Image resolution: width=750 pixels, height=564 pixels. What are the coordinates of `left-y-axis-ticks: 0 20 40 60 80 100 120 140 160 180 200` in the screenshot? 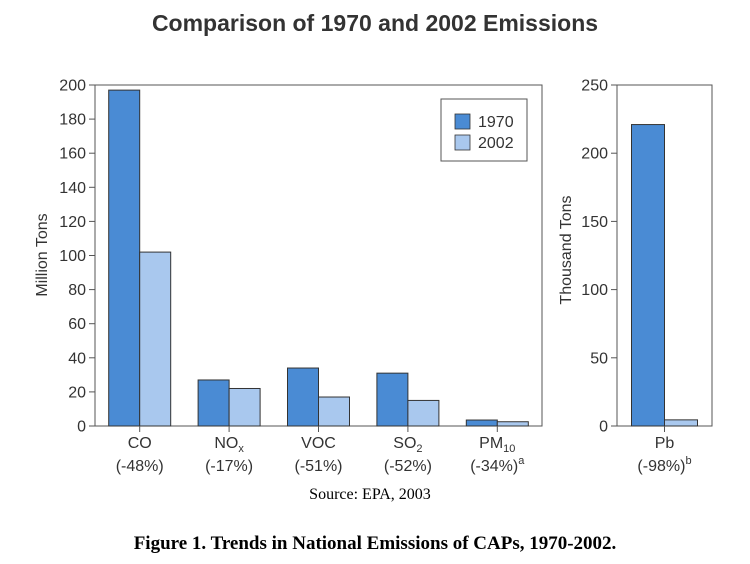 It's located at (77, 257).